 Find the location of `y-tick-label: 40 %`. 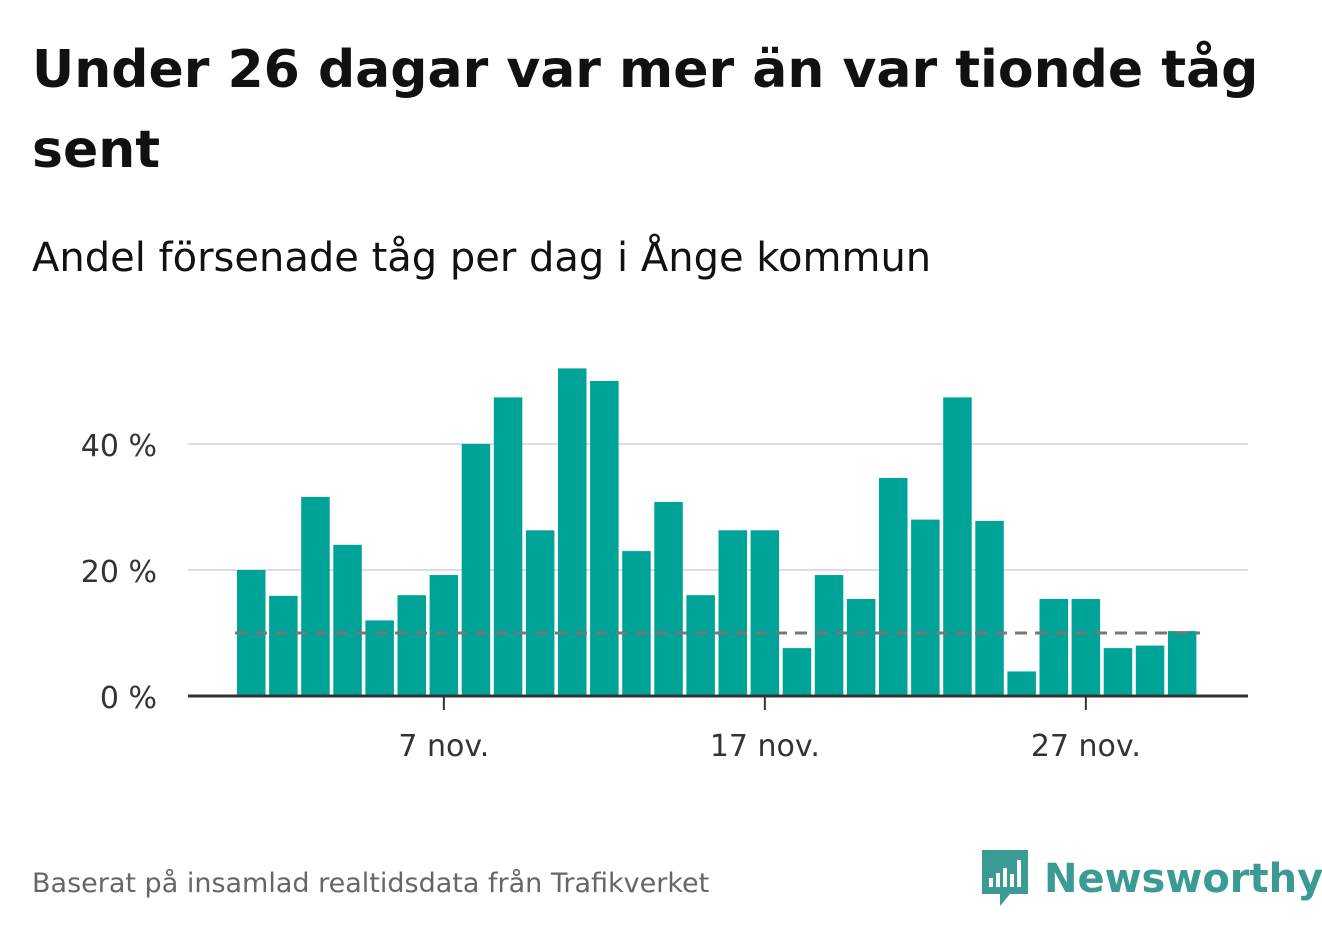

y-tick-label: 40 % is located at coordinates (119, 446).